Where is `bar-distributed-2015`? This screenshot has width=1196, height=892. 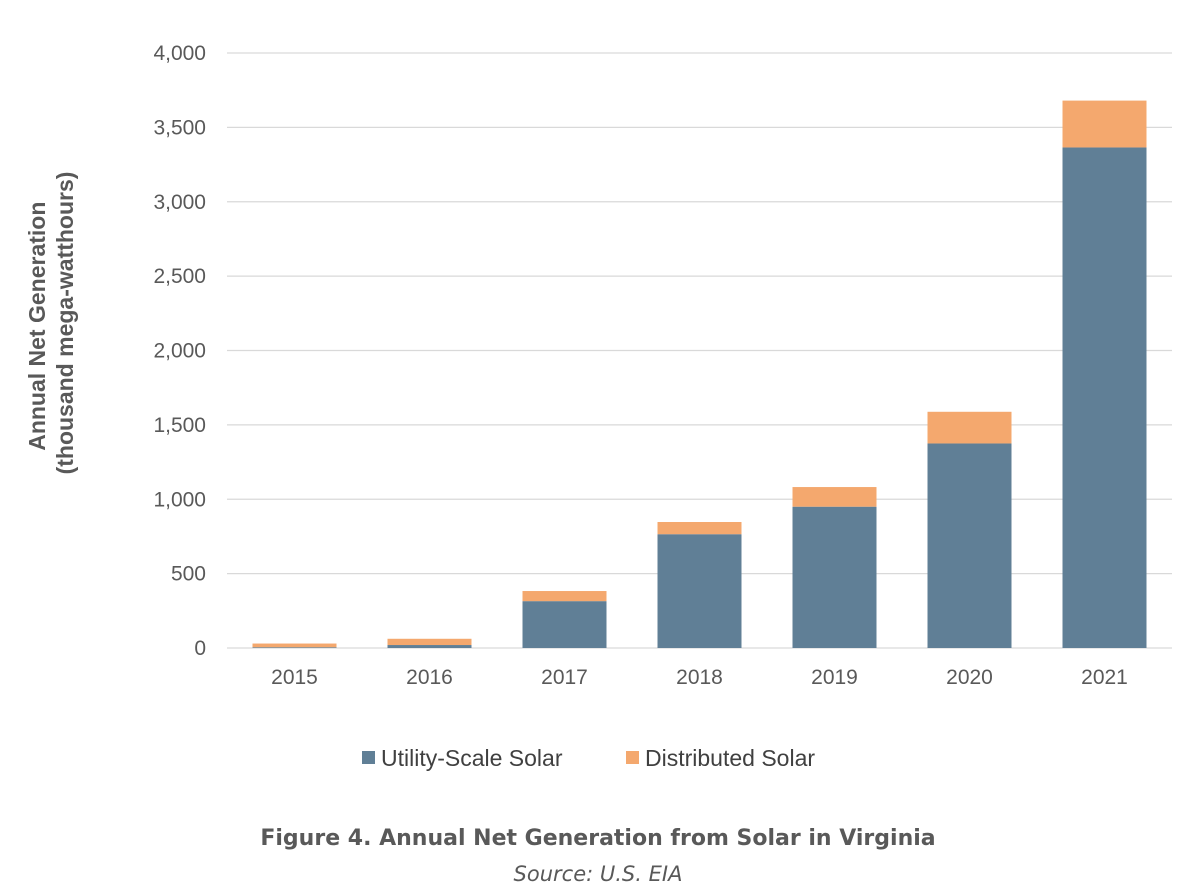
bar-distributed-2015 is located at coordinates (294, 645).